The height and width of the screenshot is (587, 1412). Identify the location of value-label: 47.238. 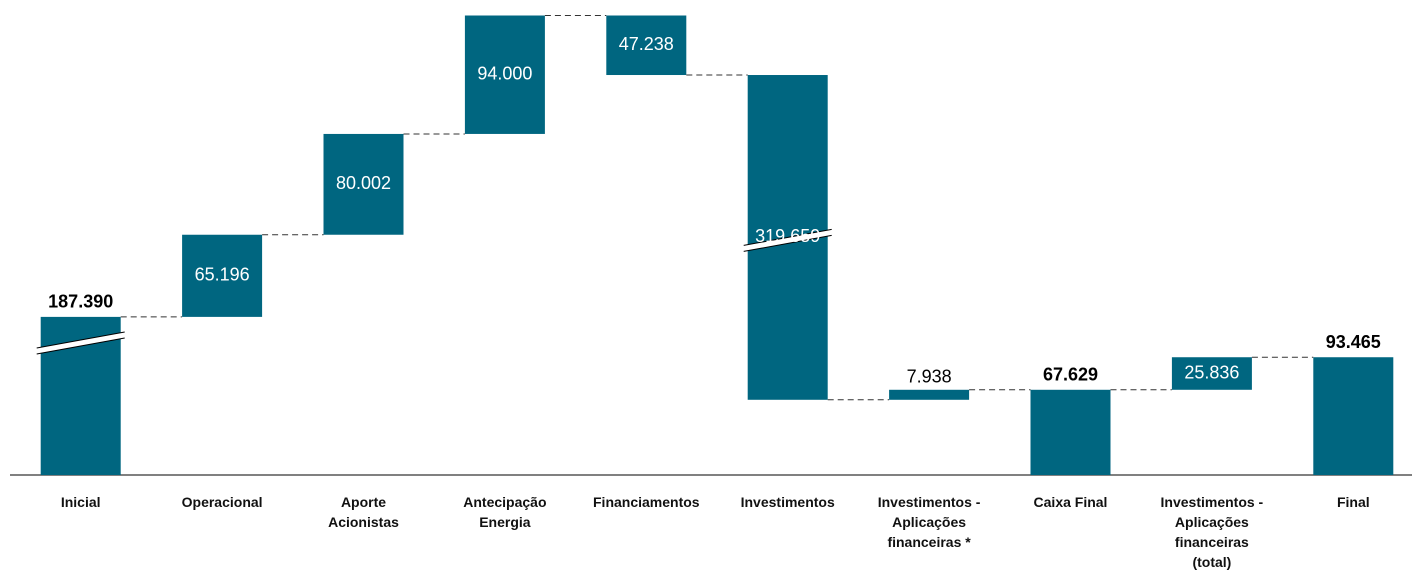
(646, 44).